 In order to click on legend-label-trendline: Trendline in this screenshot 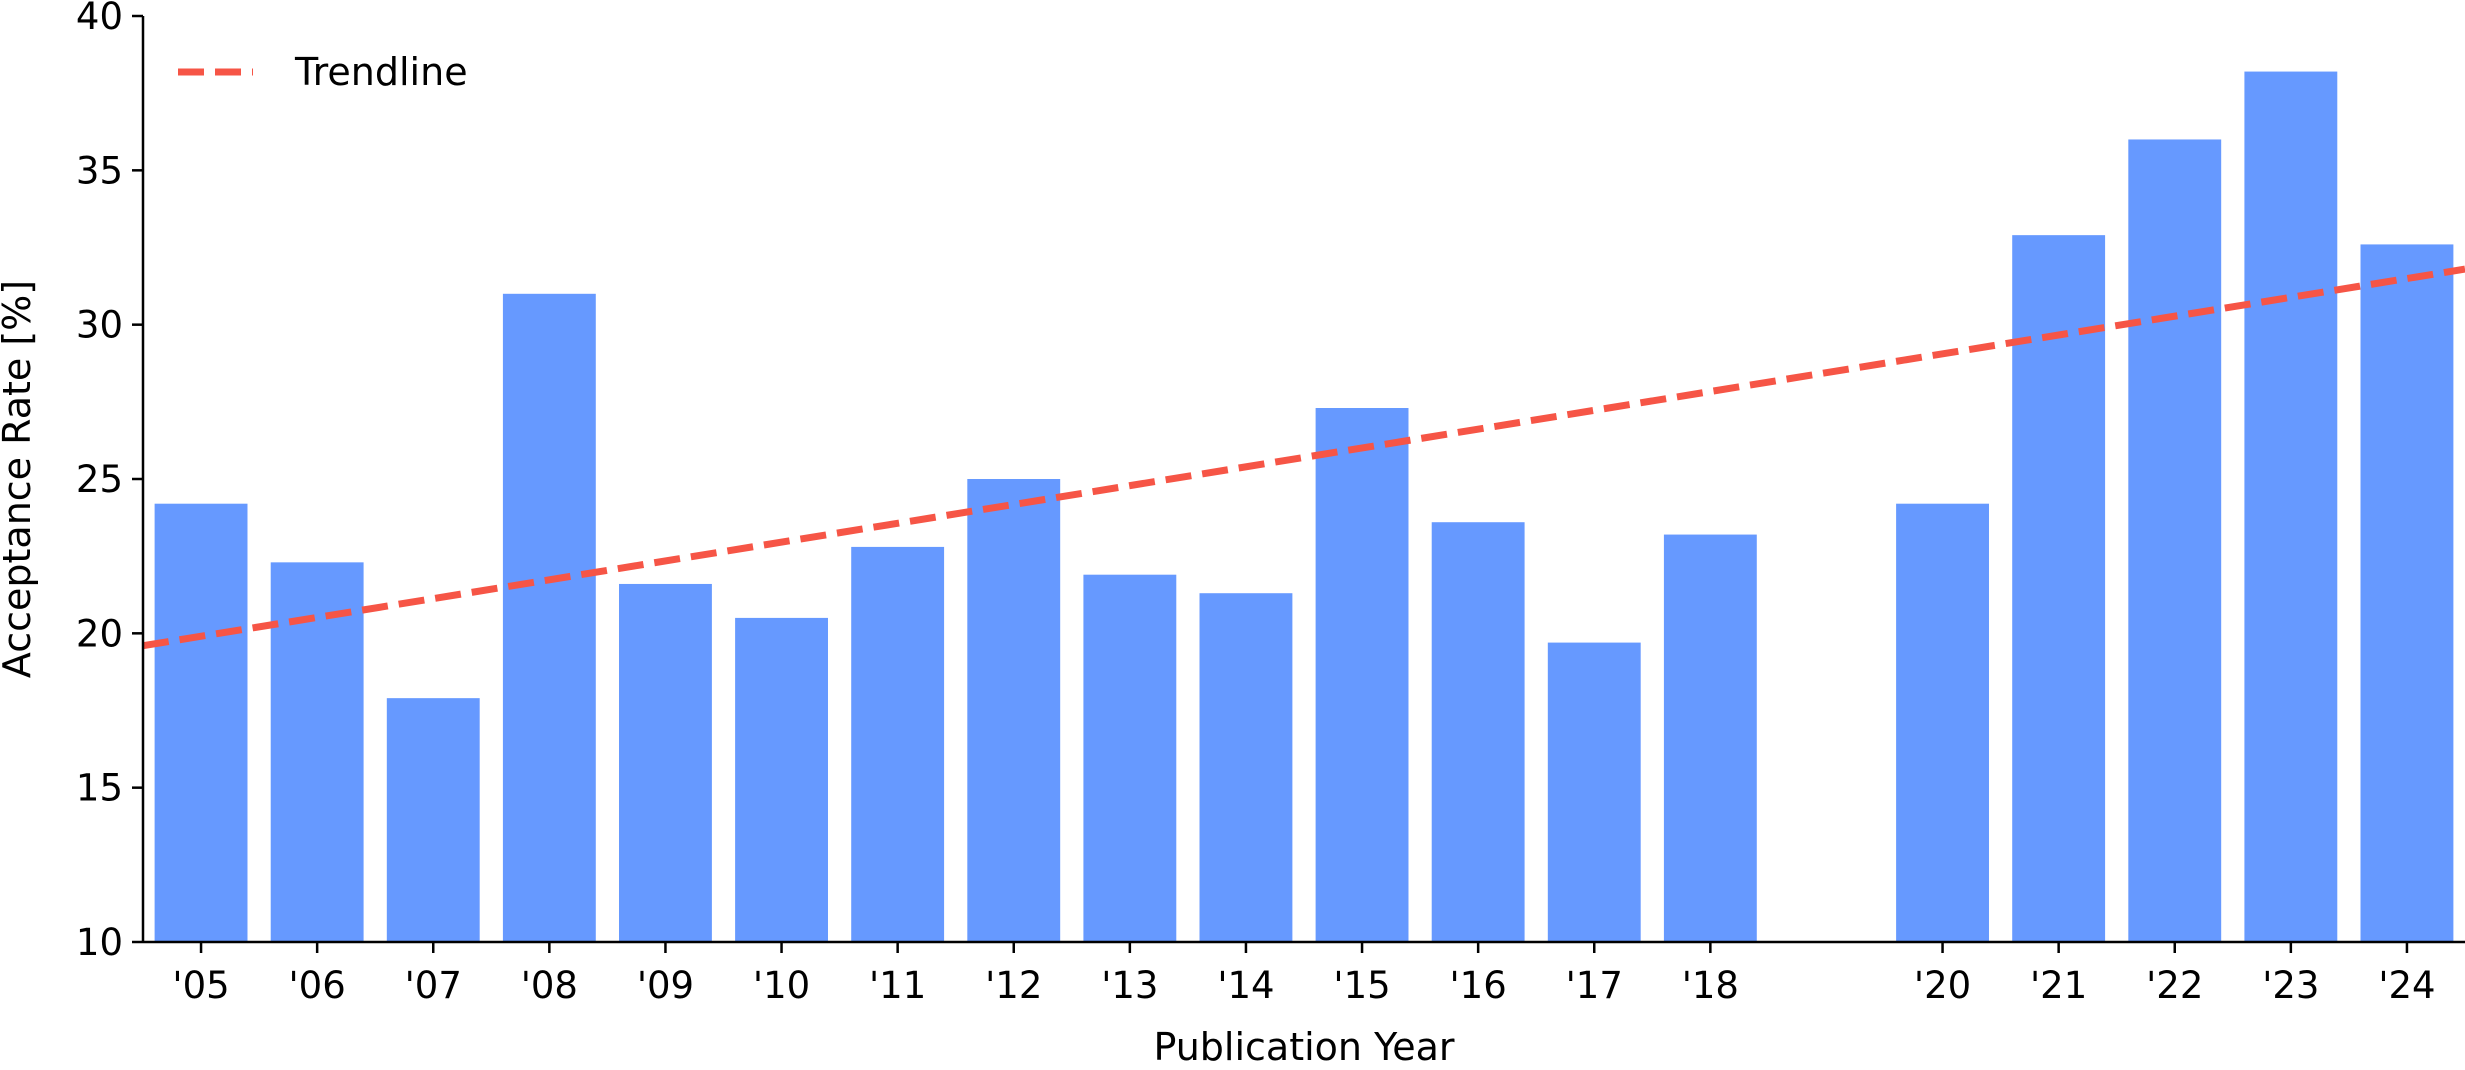, I will do `click(381, 72)`.